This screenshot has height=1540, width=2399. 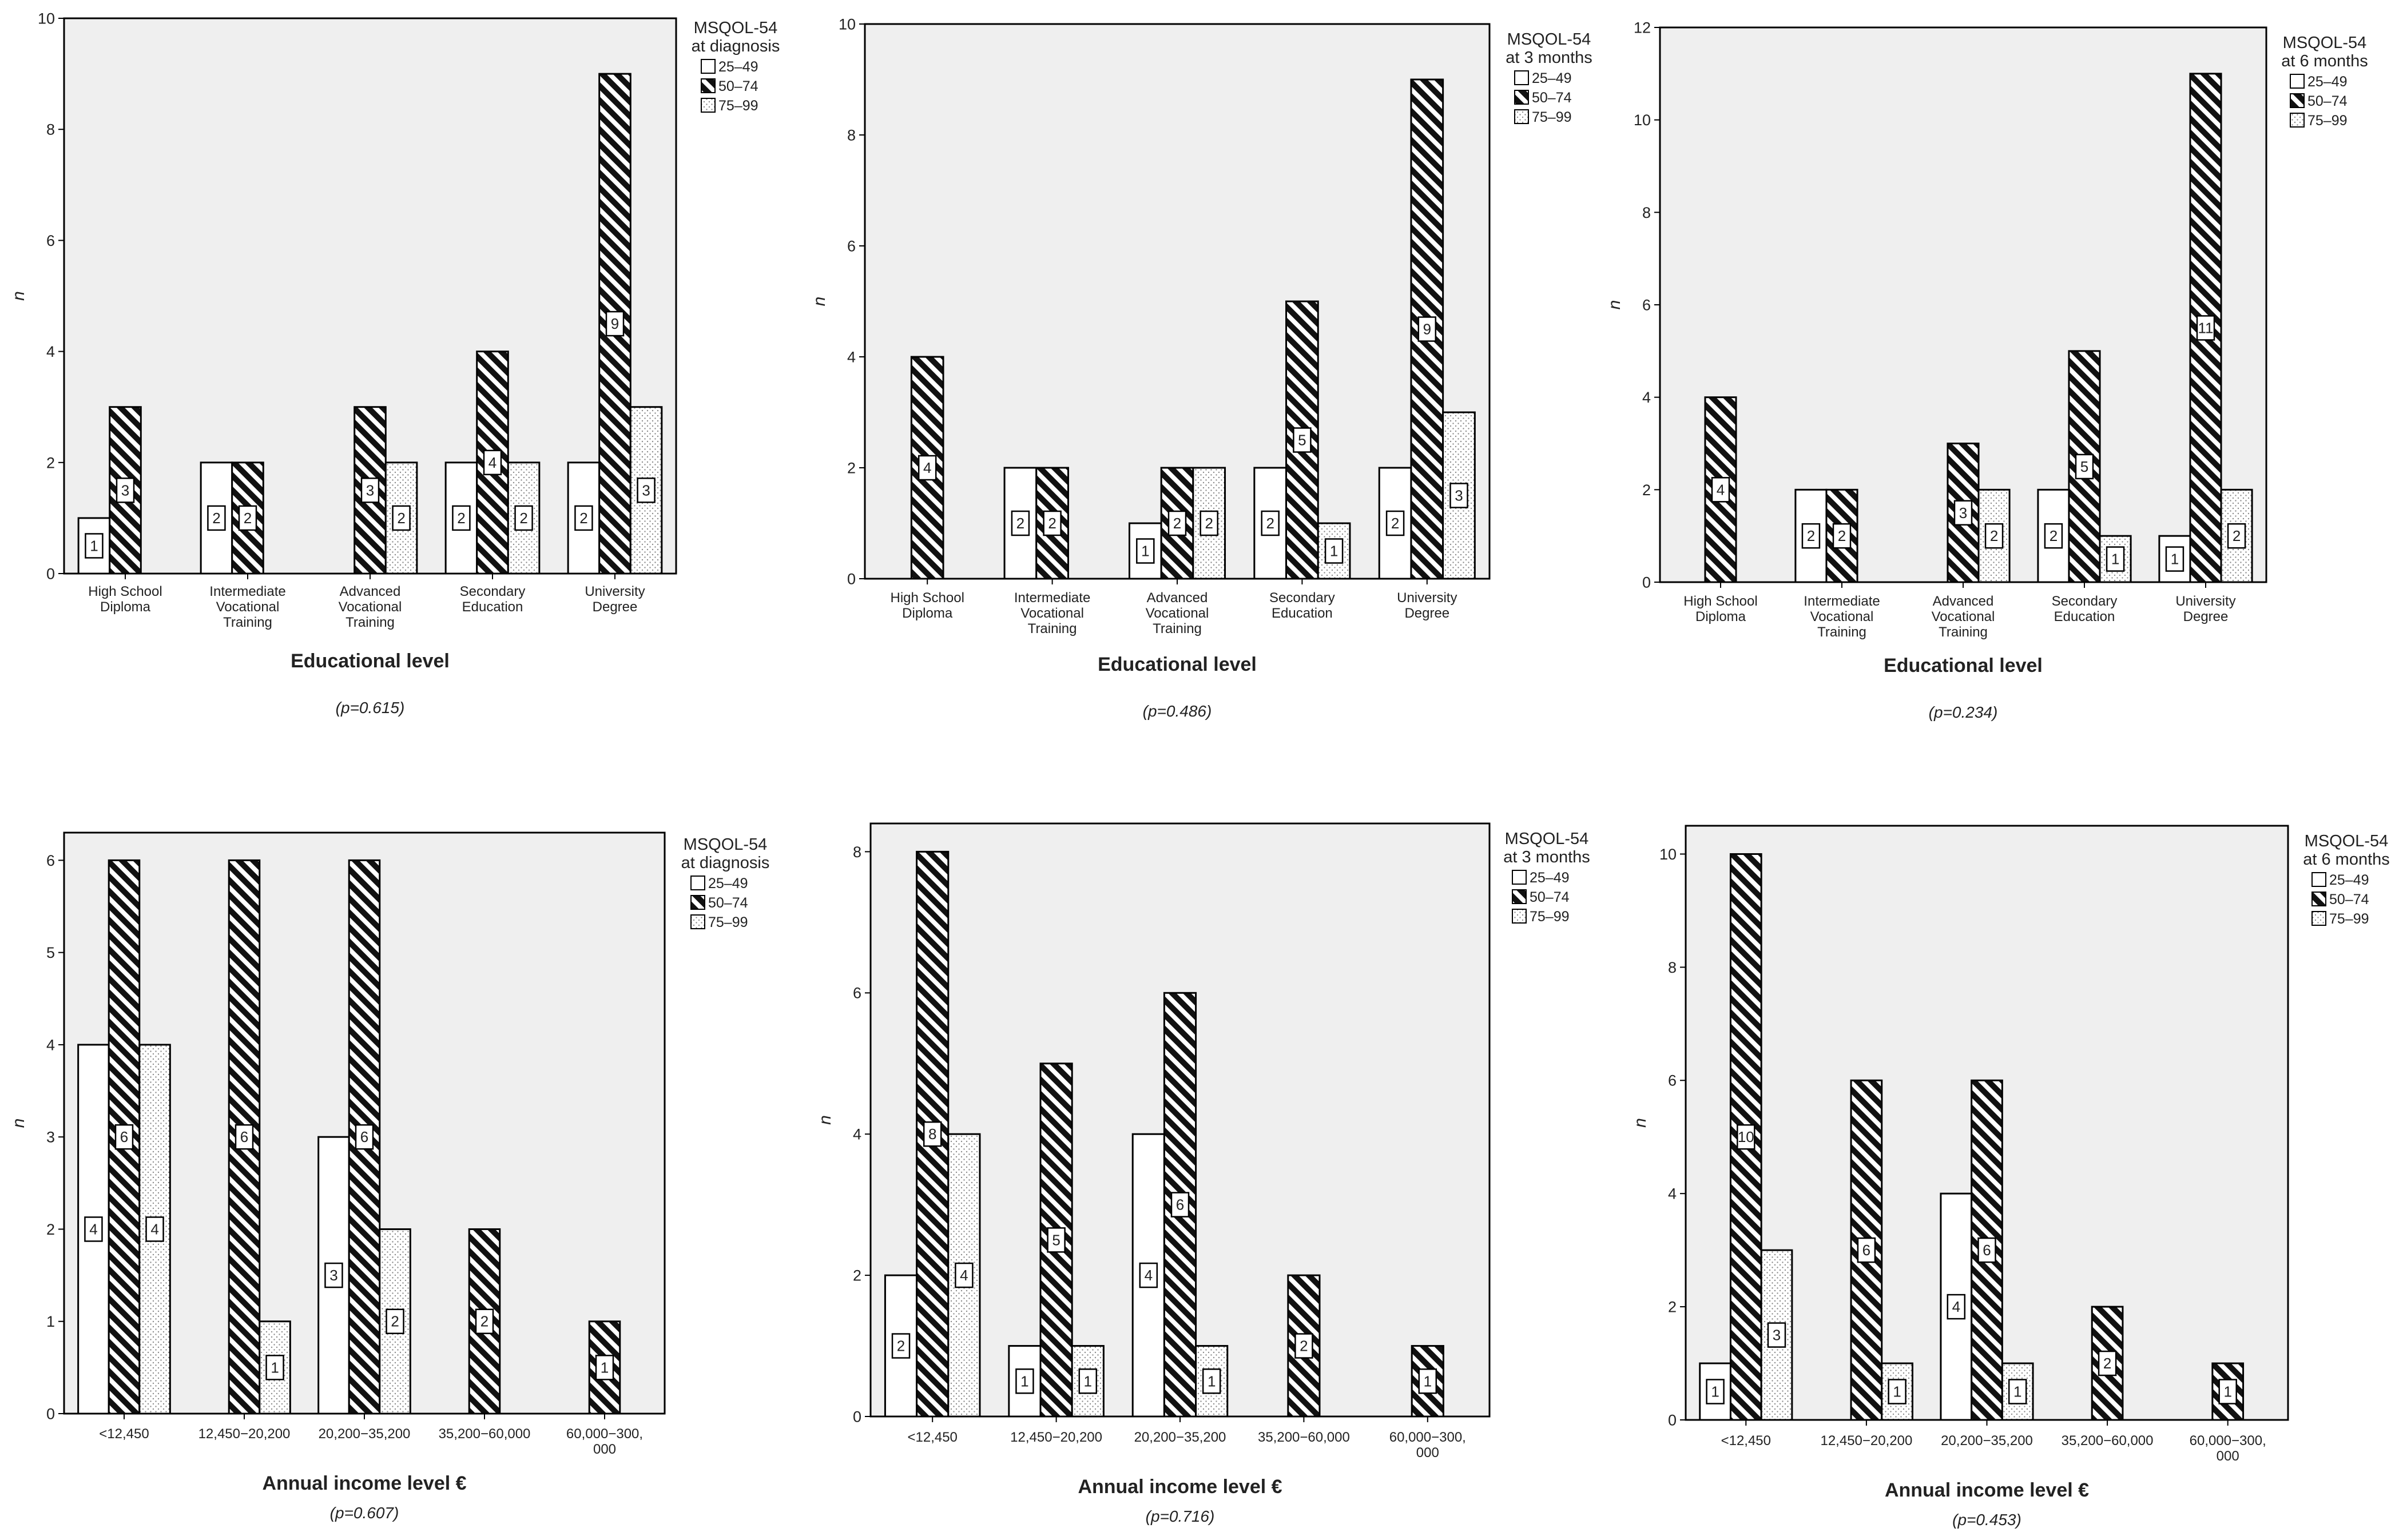 What do you see at coordinates (50, 240) in the screenshot?
I see `y-tick-label: 6` at bounding box center [50, 240].